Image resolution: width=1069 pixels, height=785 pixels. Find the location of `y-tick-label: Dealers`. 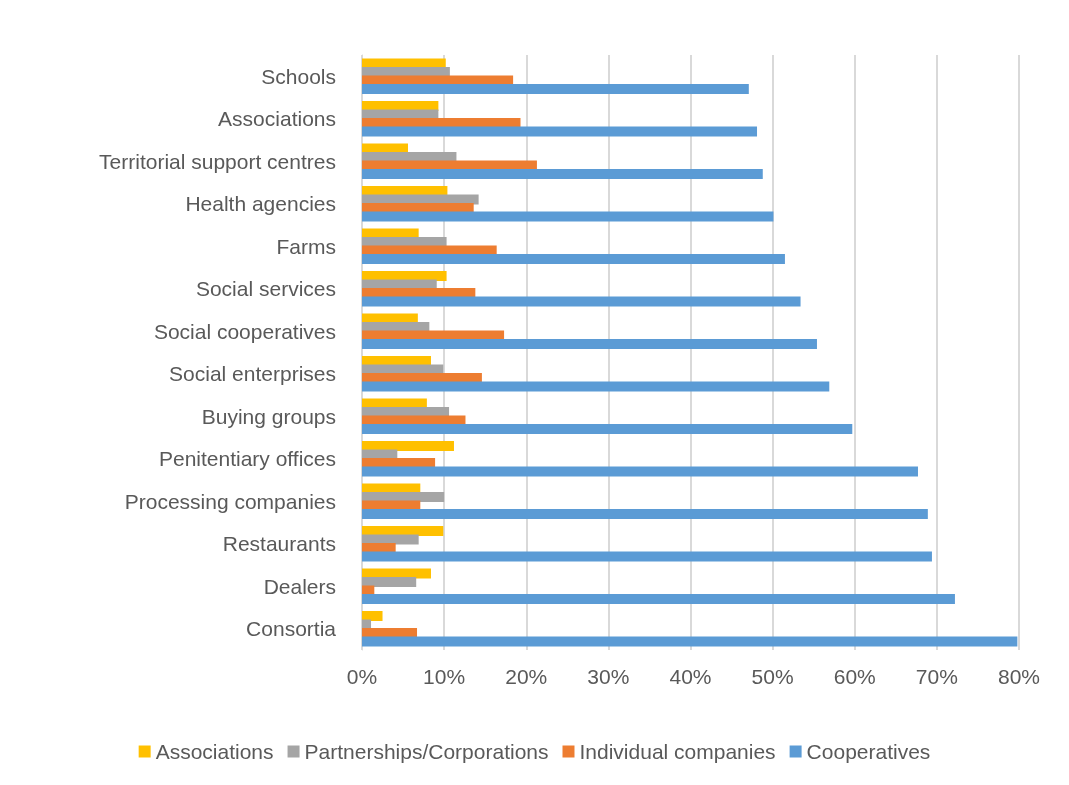

y-tick-label: Dealers is located at coordinates (299, 586).